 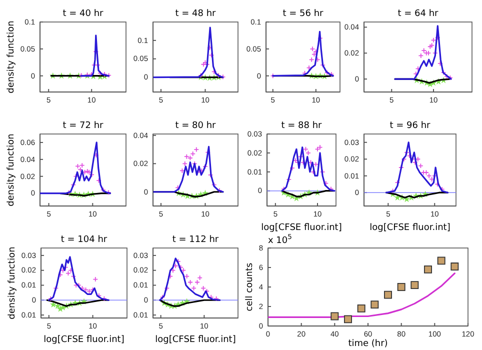 I want to click on chart-title: t = 88 hr, so click(x=301, y=126).